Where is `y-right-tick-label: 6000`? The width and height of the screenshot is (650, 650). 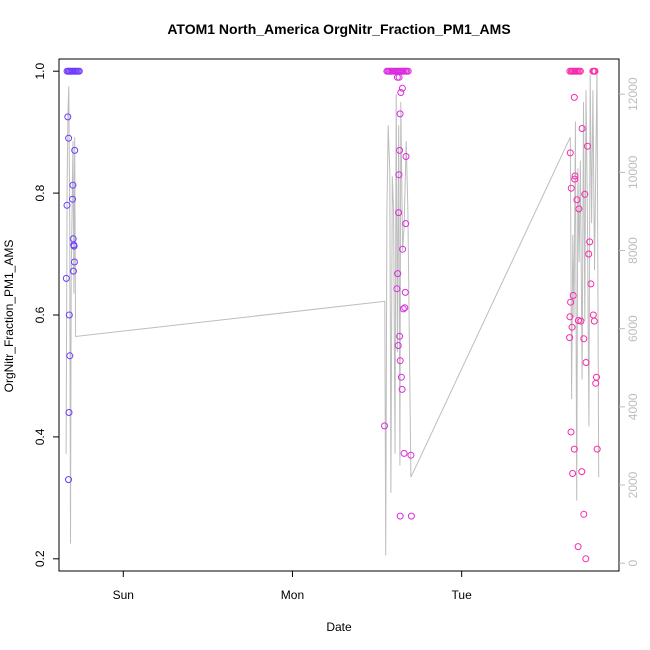 y-right-tick-label: 6000 is located at coordinates (633, 328).